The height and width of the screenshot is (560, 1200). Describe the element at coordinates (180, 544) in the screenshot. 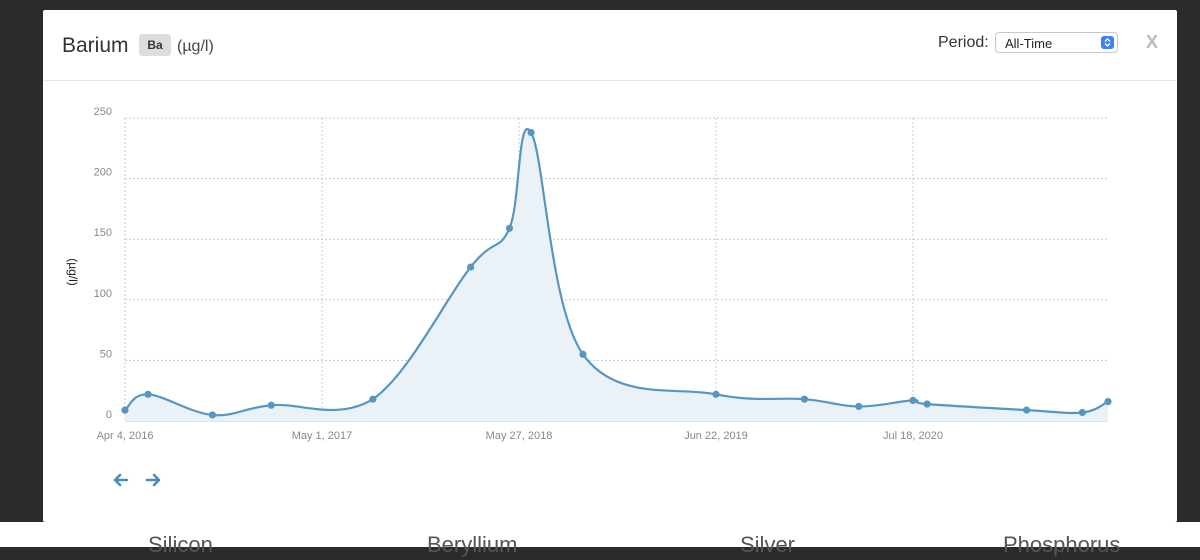

I see `background-label-1: Silicon` at that location.